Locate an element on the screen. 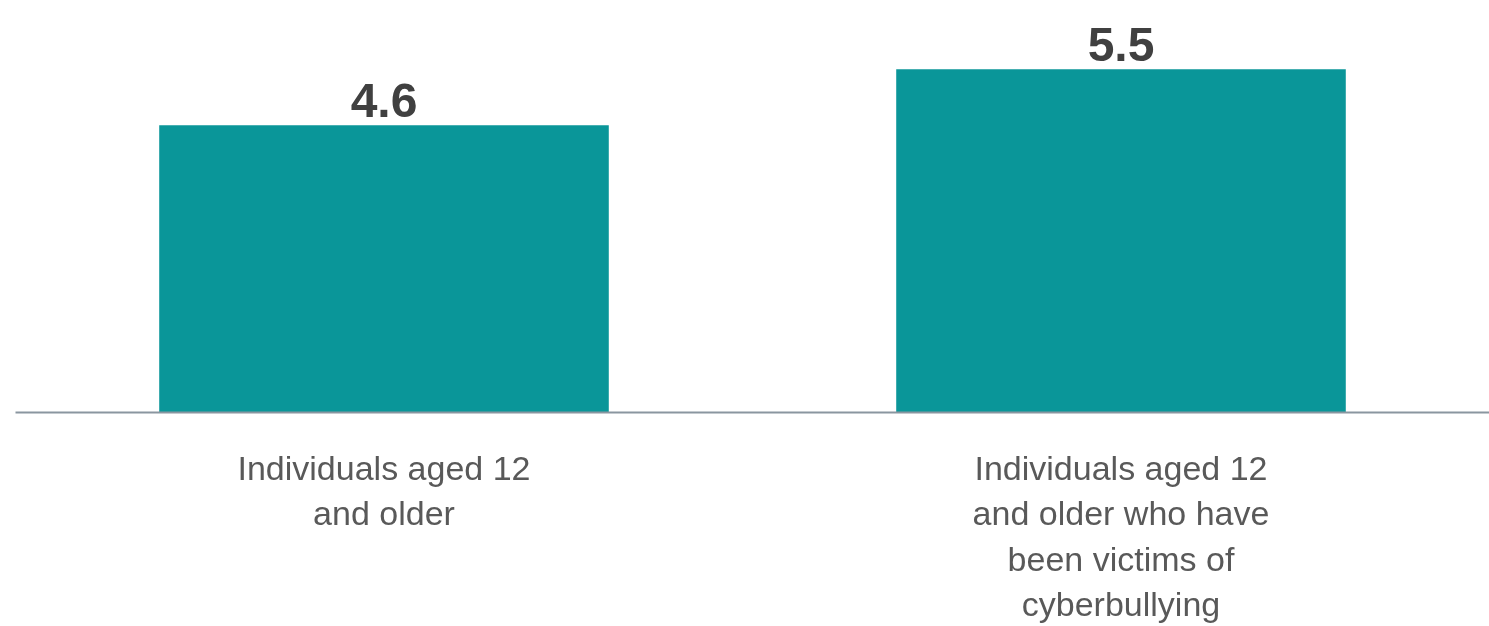  data-label: 5.5 is located at coordinates (1121, 45).